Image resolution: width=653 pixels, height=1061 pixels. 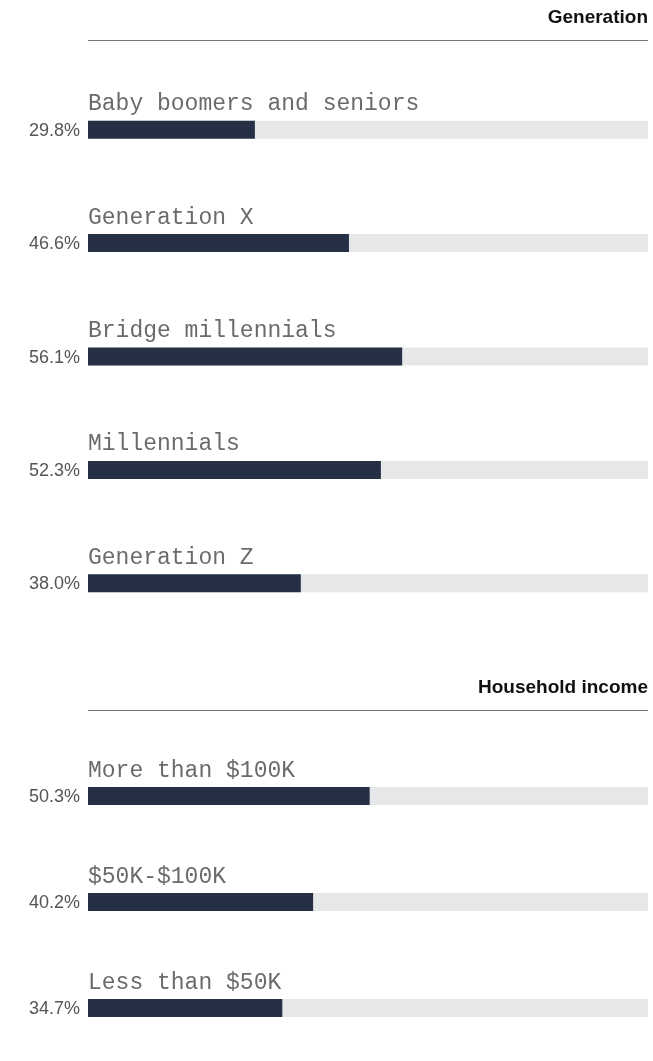 I want to click on y-tick-label: Less than $50K, so click(x=185, y=982).